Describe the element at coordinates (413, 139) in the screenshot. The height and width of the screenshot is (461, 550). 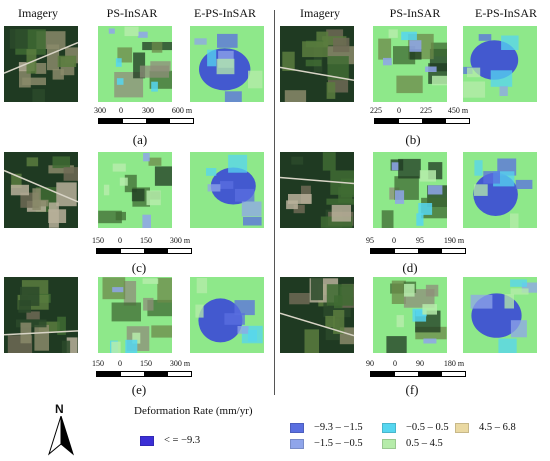
I see `panel-label-b: (b)` at that location.